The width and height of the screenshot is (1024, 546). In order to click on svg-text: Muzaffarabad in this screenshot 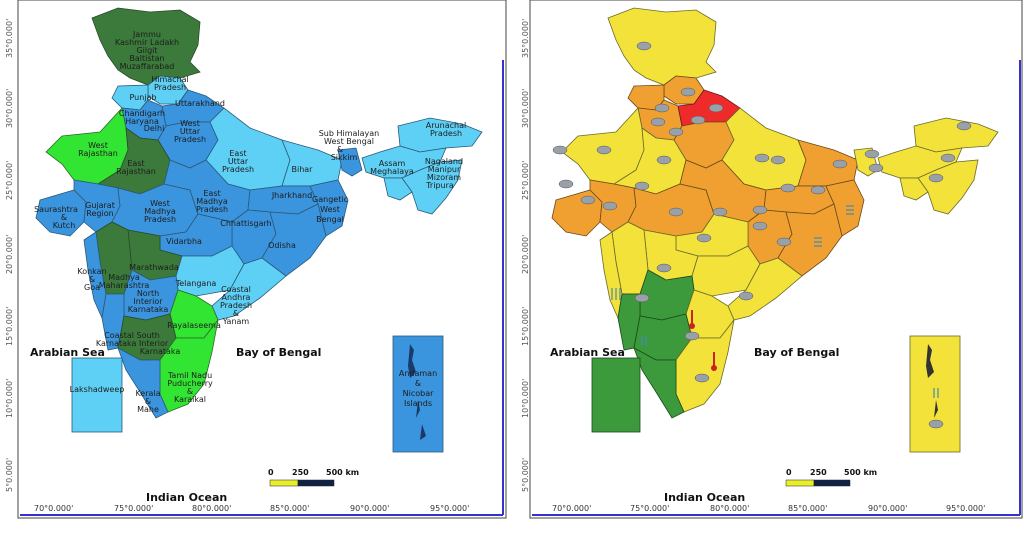, I will do `click(147, 66)`.